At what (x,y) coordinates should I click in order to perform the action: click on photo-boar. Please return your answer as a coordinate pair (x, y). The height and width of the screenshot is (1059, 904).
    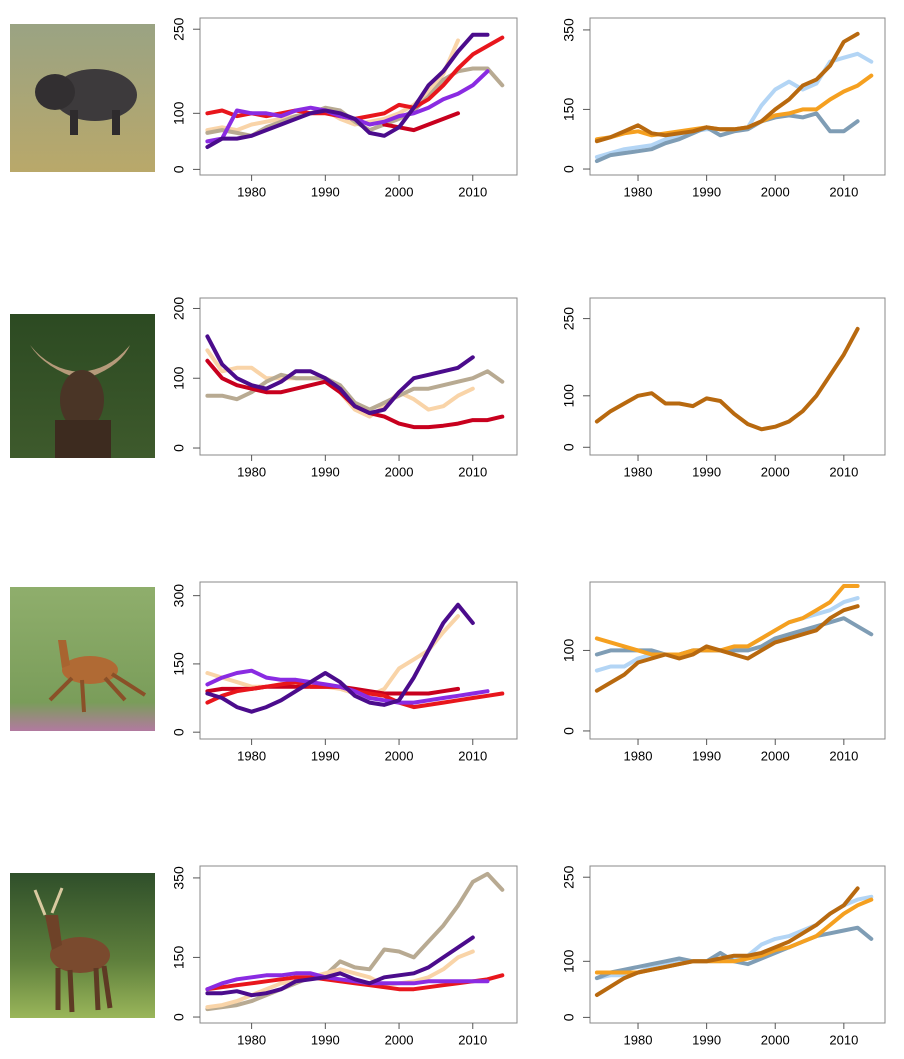
    Looking at the image, I should click on (82, 98).